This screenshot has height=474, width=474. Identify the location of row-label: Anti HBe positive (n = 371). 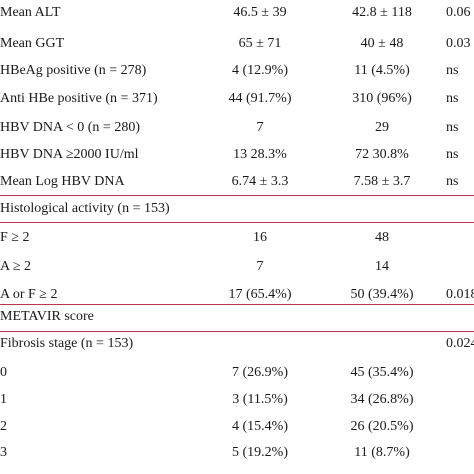
(79, 98).